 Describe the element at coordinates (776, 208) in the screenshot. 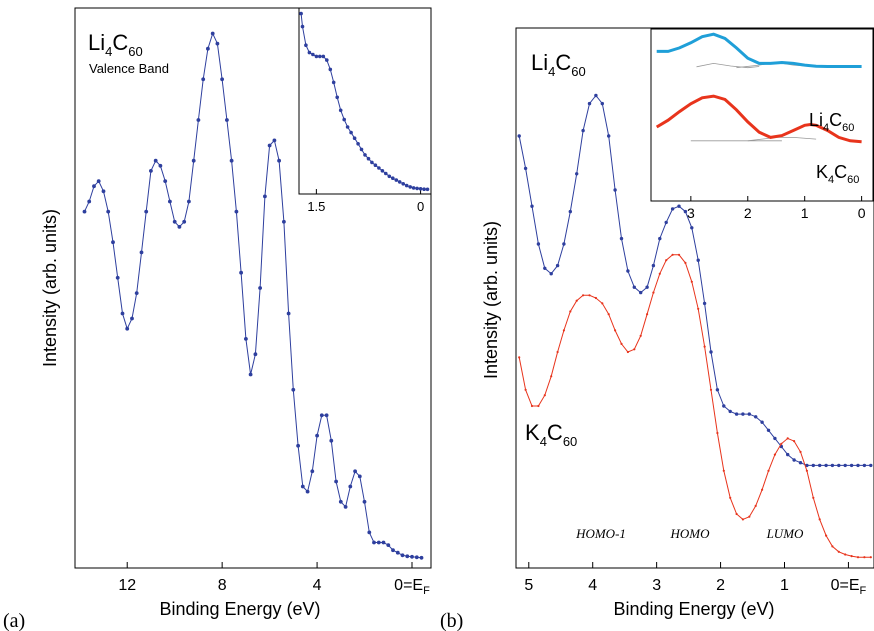

I see `panel-b-inset-x-ticks: 3 2 1 0` at that location.